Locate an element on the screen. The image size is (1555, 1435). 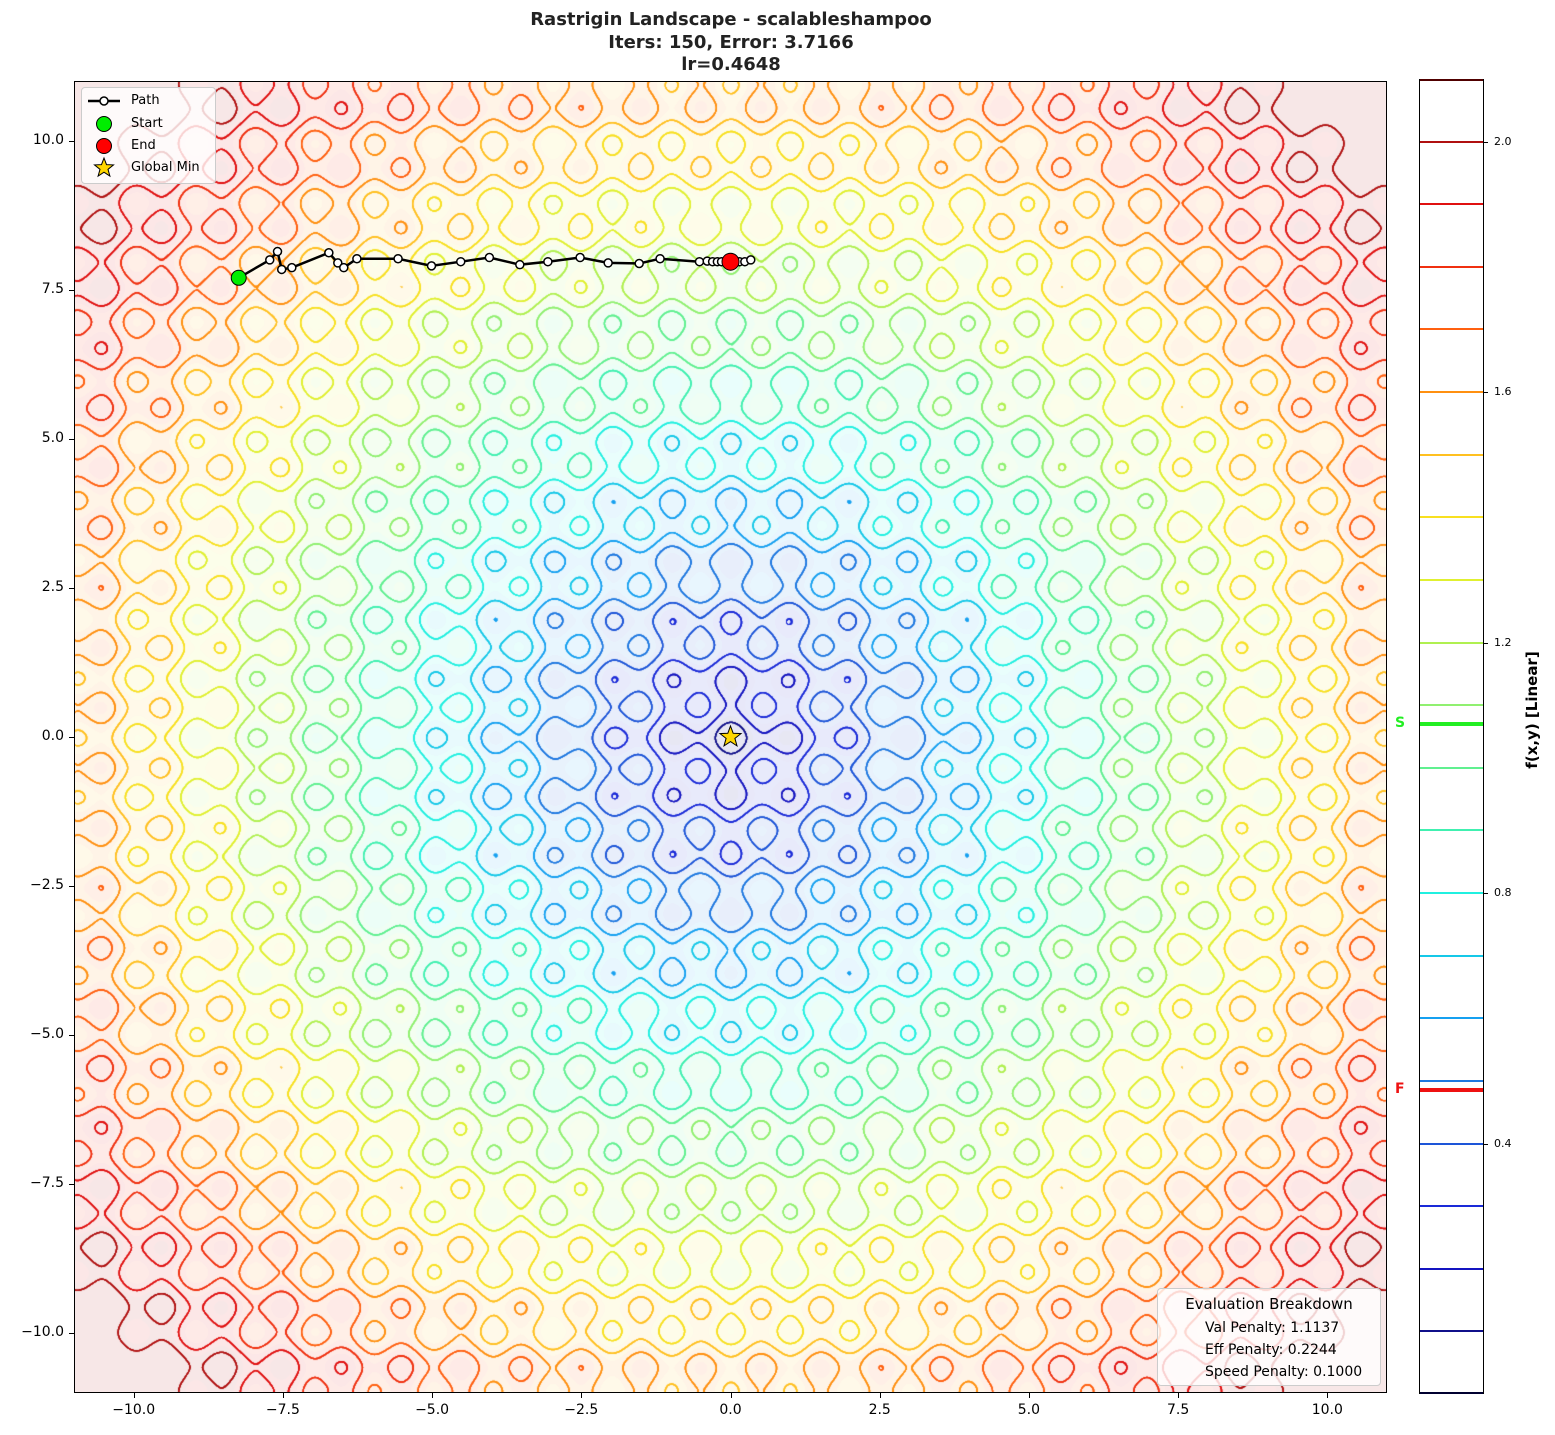
eval-speed-penalty: Speed Penalty: 0.1000 is located at coordinates (1284, 1372).